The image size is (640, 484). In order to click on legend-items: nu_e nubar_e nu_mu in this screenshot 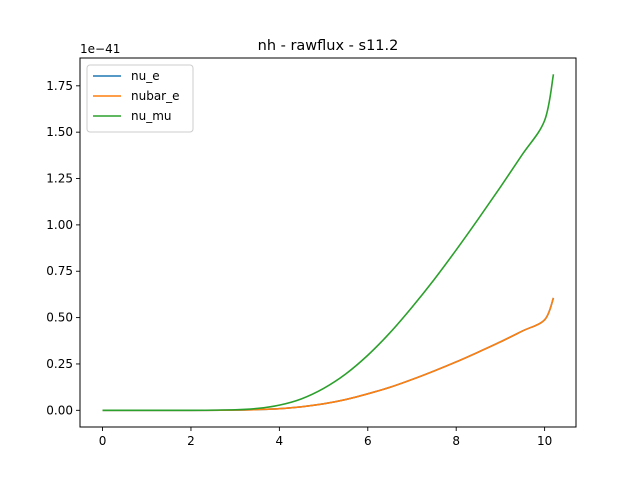, I will do `click(136, 96)`.